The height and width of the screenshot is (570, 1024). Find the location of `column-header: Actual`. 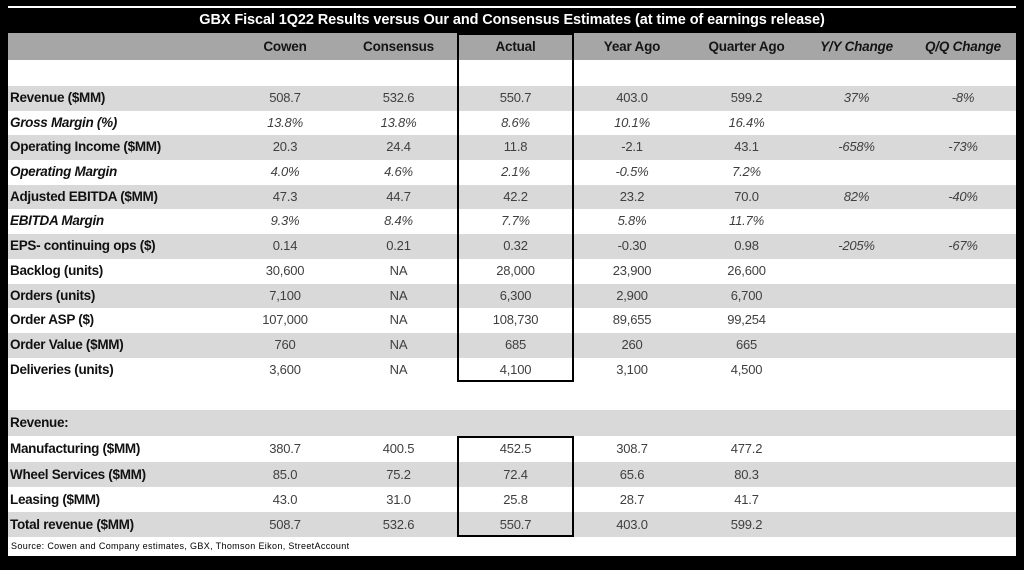

column-header: Actual is located at coordinates (515, 46).